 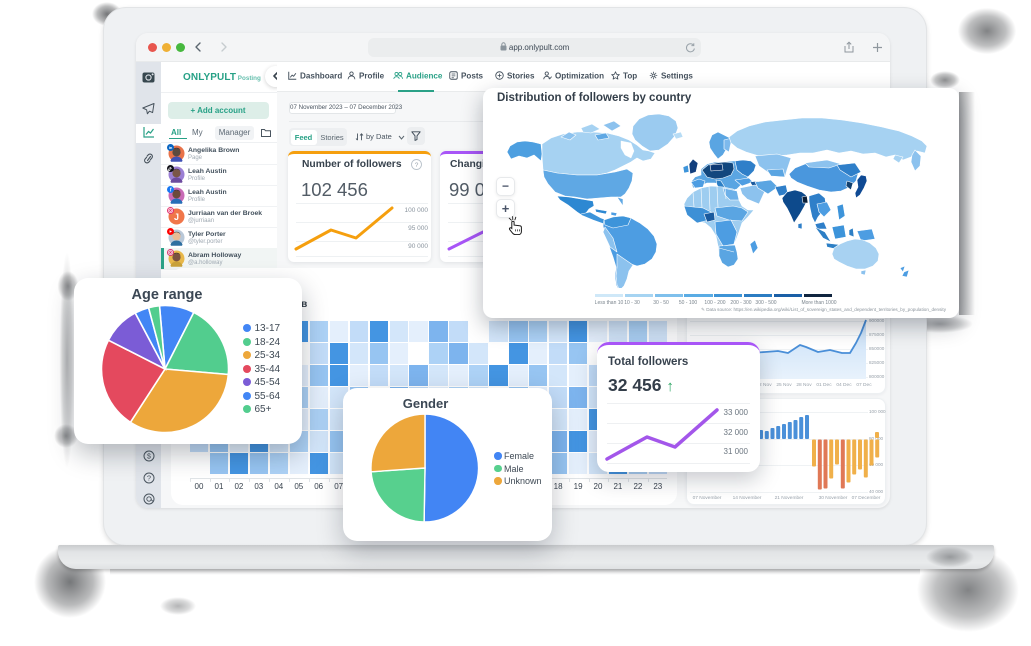 What do you see at coordinates (170, 190) in the screenshot?
I see `svg-text: f` at bounding box center [170, 190].